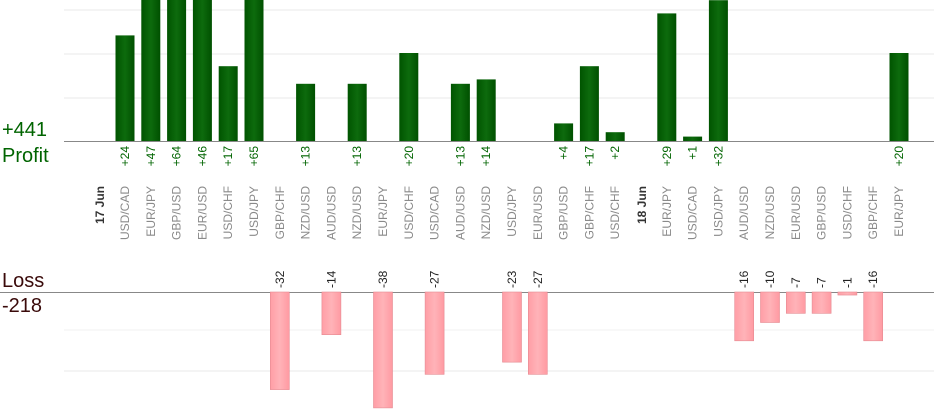  What do you see at coordinates (564, 153) in the screenshot?
I see `profit-value-label: +4` at bounding box center [564, 153].